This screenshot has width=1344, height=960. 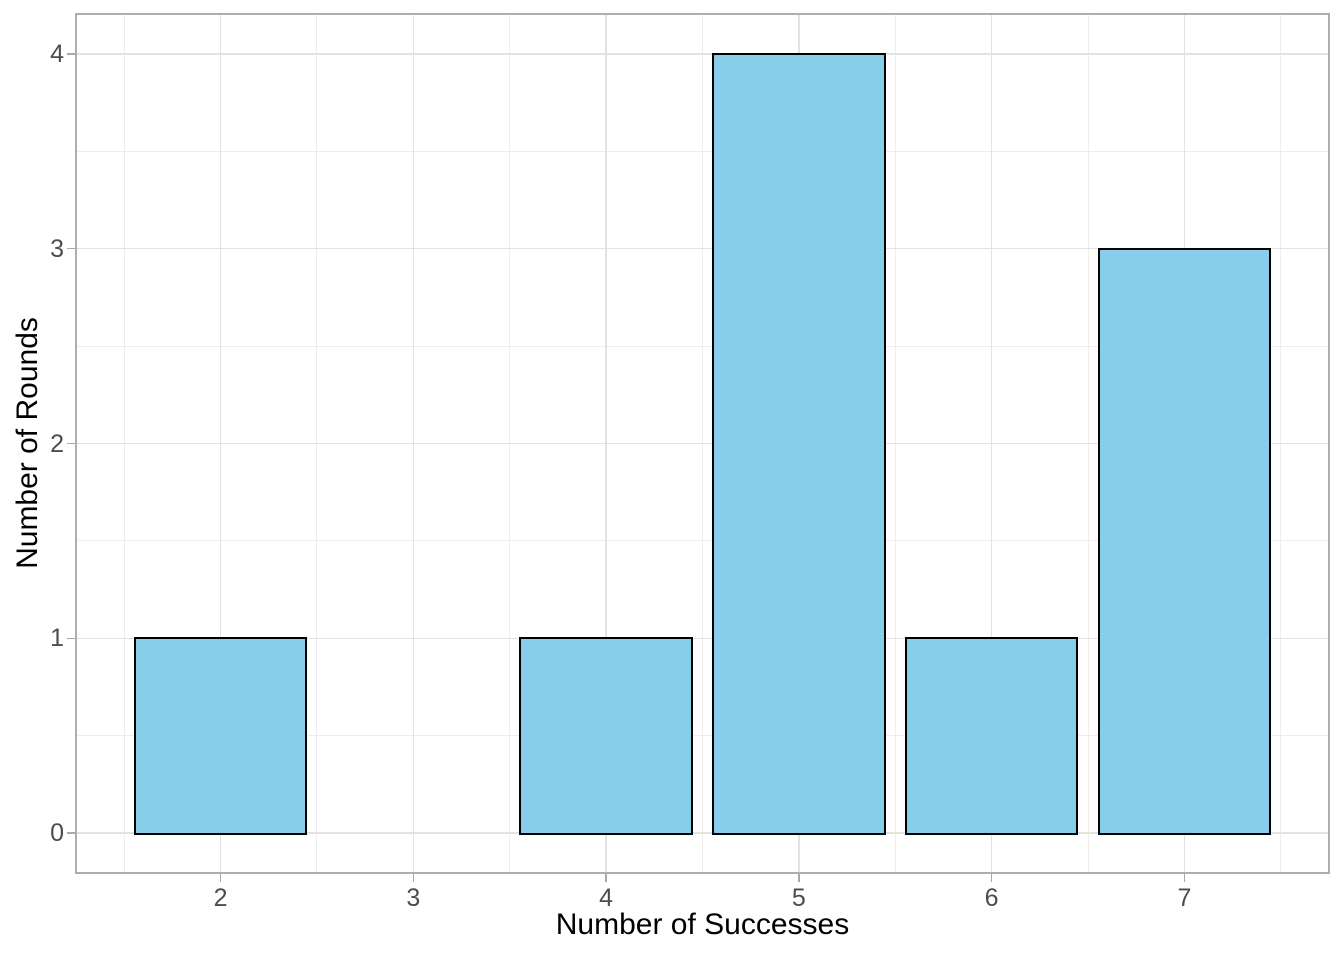 I want to click on y-tick-label: 3, so click(x=57, y=248).